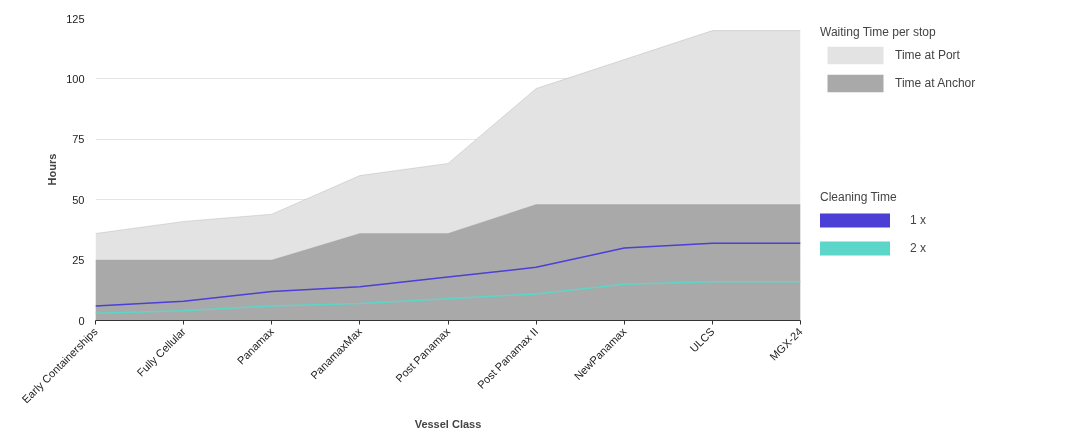 The width and height of the screenshot is (1079, 432). I want to click on y-axis-title: Hours, so click(52, 169).